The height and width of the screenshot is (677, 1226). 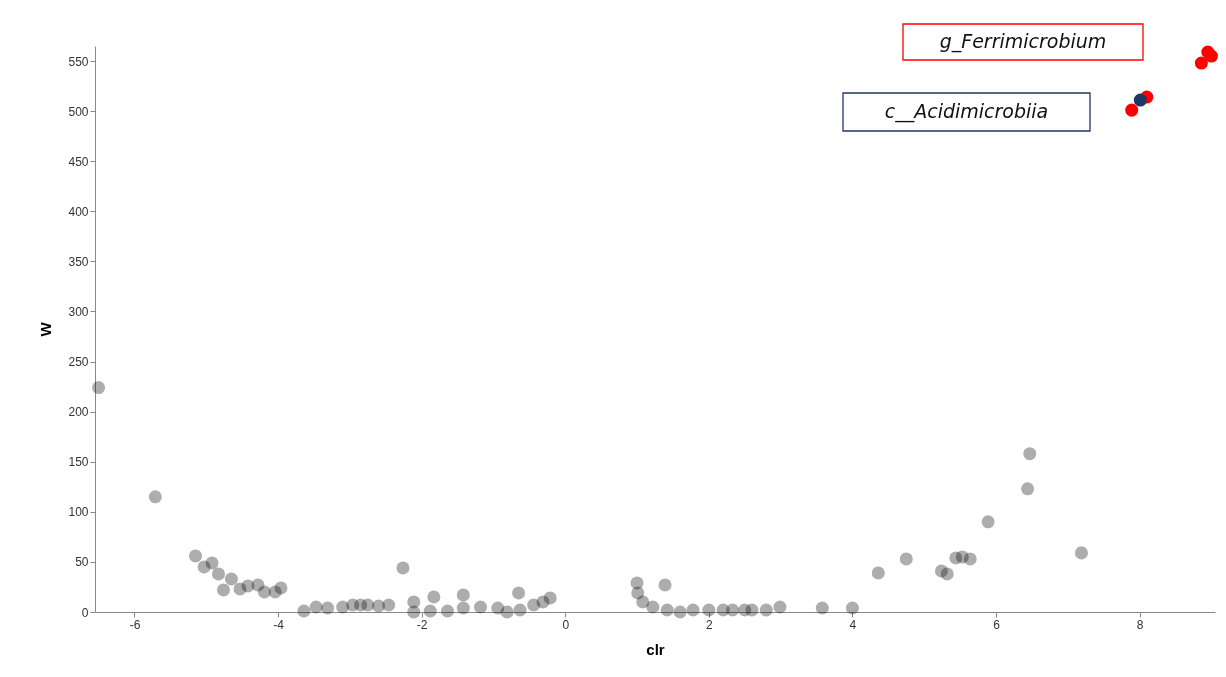 I want to click on y-tick-label: 100, so click(x=78, y=512).